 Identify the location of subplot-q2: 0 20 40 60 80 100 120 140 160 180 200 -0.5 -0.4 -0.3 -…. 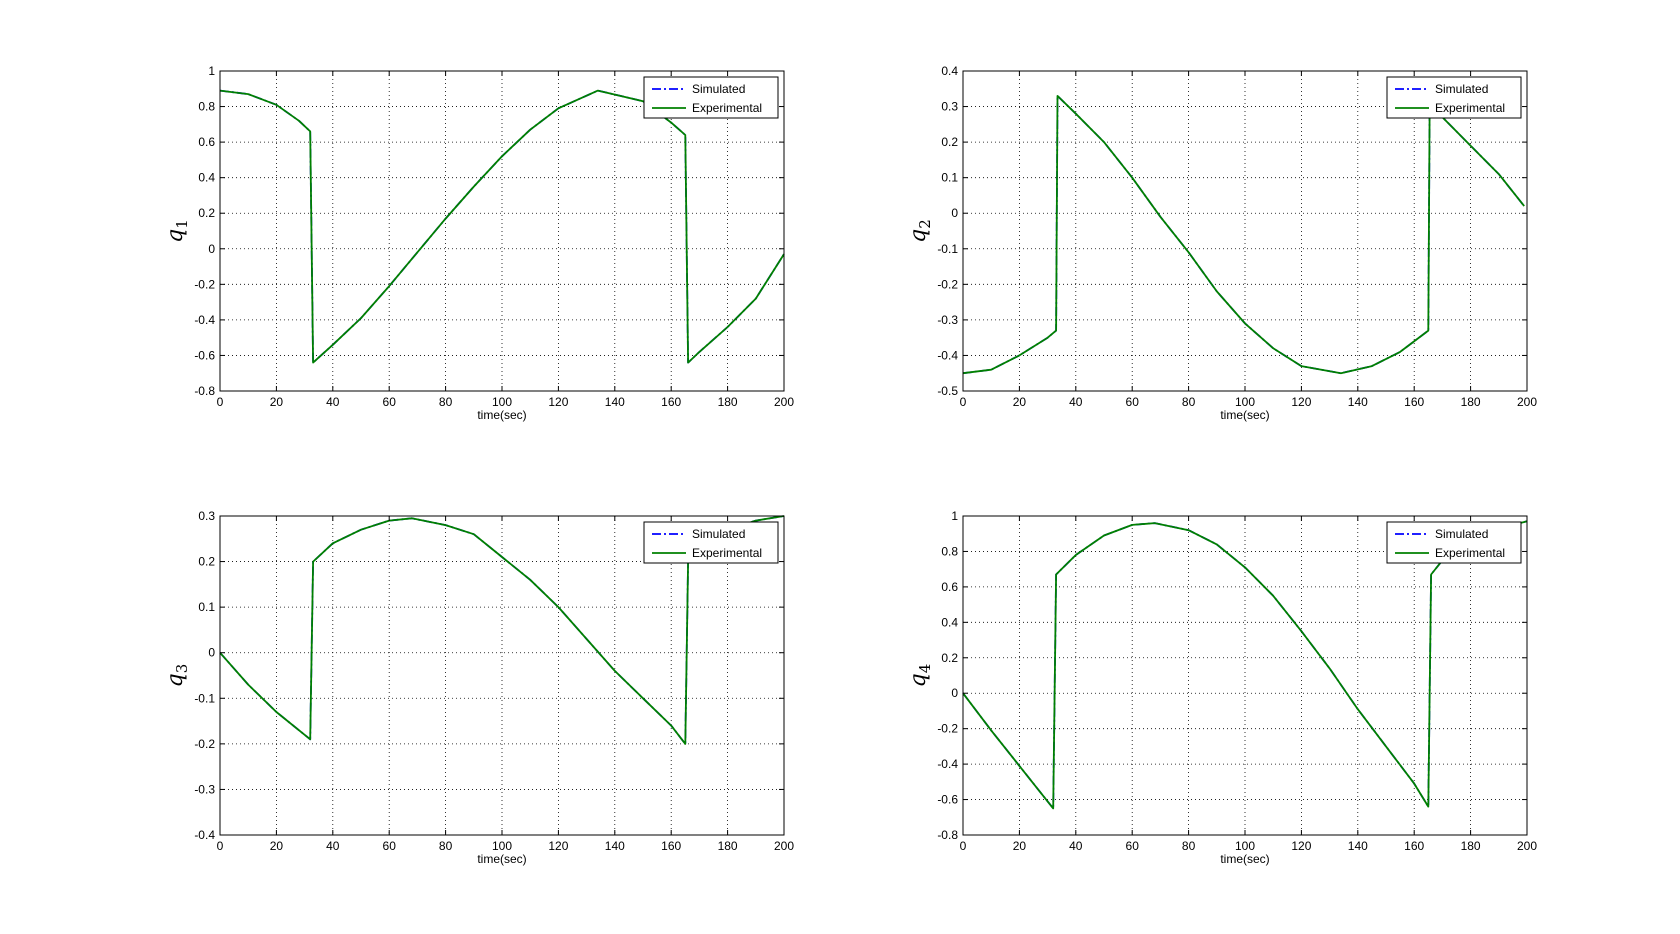
(1221, 243).